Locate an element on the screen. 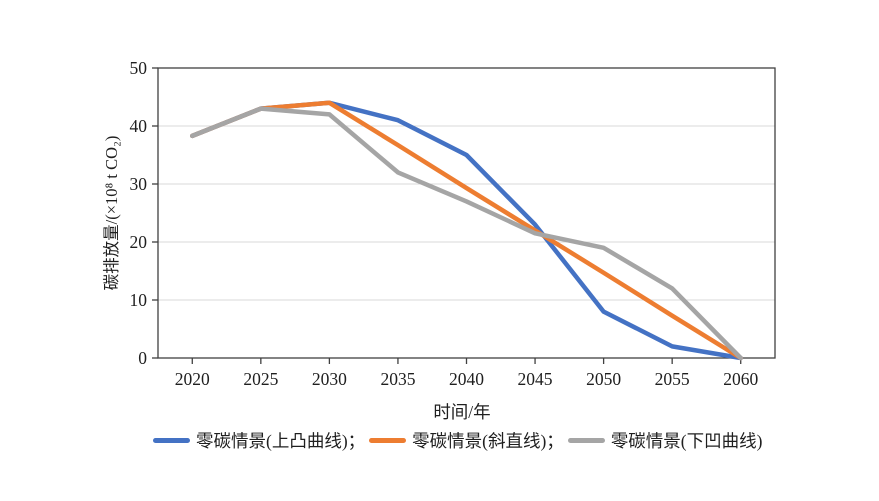 The image size is (879, 501). x-tick-label: 2035 is located at coordinates (397, 379).